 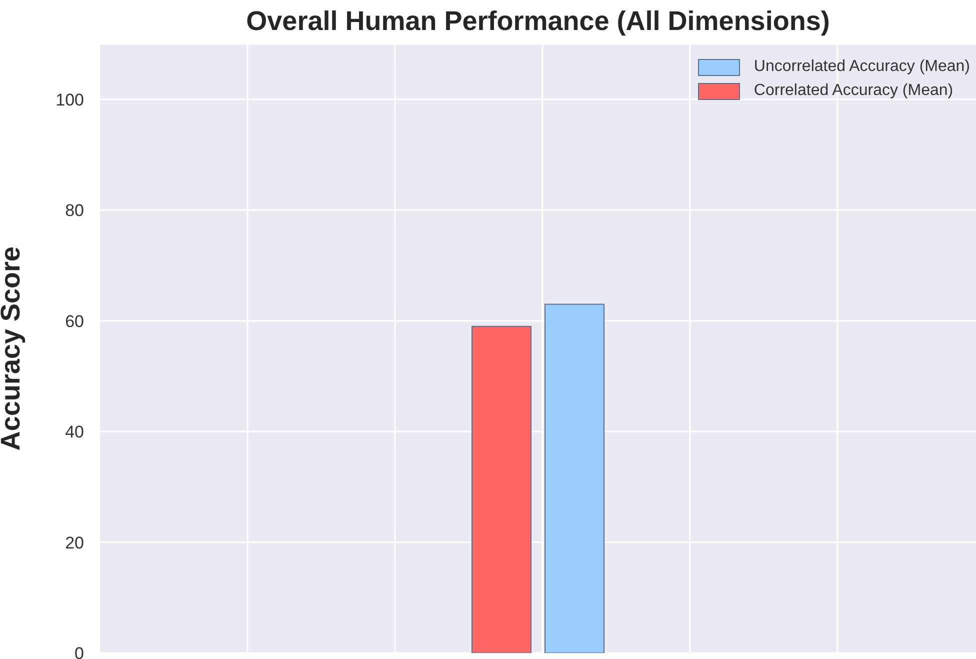 What do you see at coordinates (79, 651) in the screenshot?
I see `y-tick-label: 0` at bounding box center [79, 651].